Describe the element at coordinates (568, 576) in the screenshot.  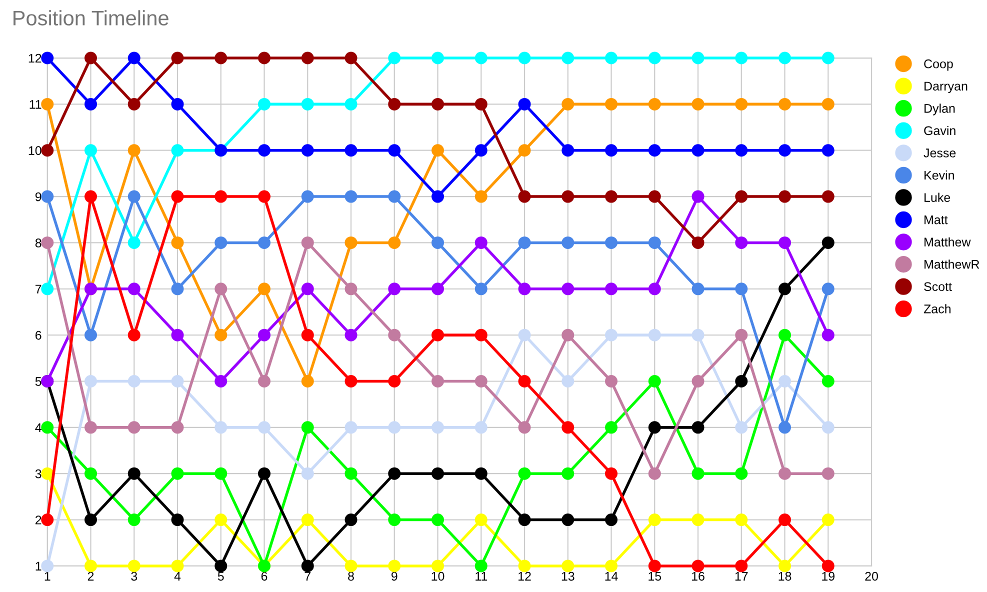
I see `x-tick-label: 13` at that location.